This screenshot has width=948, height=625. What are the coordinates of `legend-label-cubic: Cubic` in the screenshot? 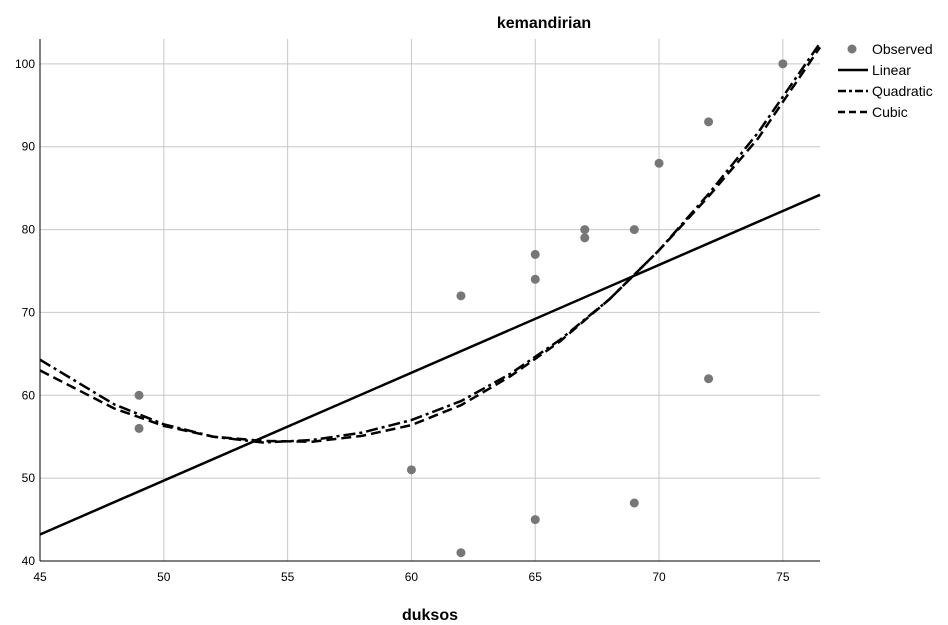 It's located at (890, 112).